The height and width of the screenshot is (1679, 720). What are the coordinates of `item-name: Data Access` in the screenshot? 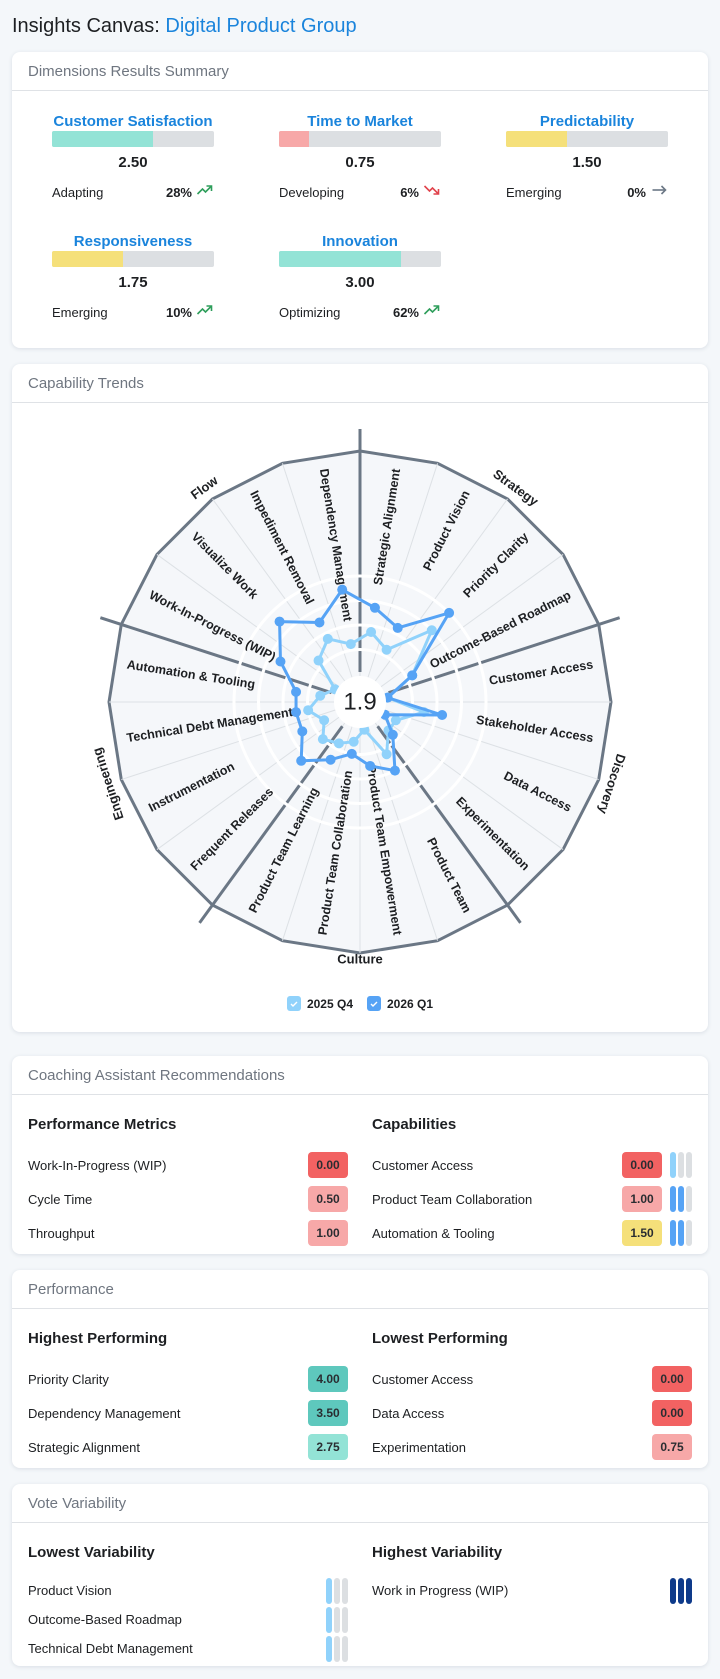 It's located at (408, 1413).